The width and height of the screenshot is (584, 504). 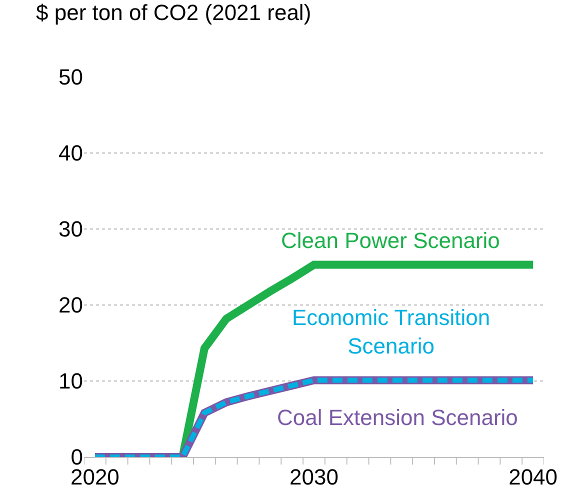 I want to click on x-tick-label: 2030, so click(x=314, y=477).